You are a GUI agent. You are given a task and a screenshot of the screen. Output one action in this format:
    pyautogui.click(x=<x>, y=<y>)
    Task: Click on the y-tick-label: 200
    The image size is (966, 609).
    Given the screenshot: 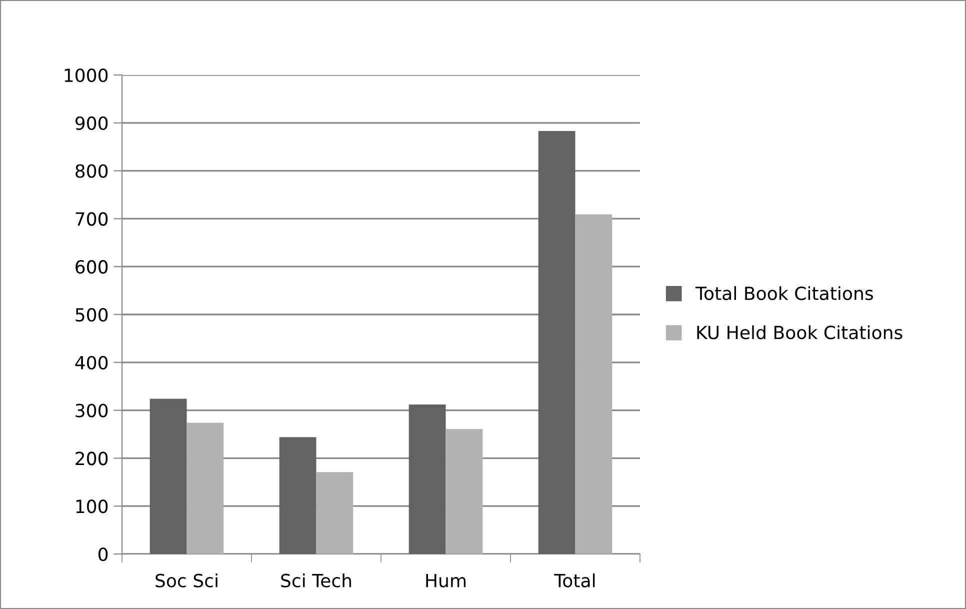 What is the action you would take?
    pyautogui.click(x=92, y=459)
    